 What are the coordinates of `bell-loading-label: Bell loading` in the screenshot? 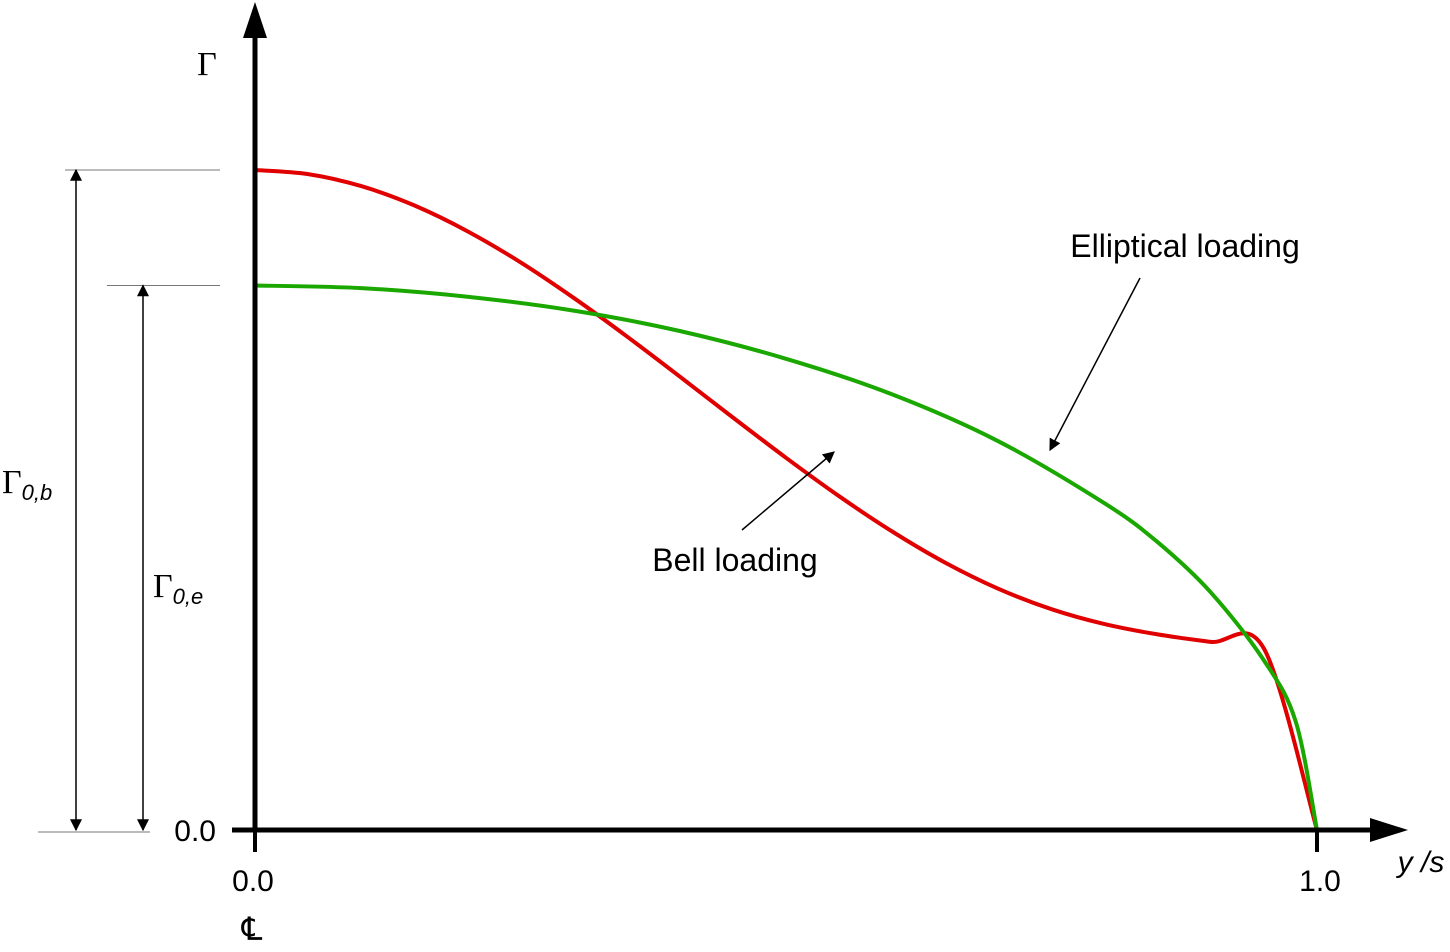 It's located at (734, 560).